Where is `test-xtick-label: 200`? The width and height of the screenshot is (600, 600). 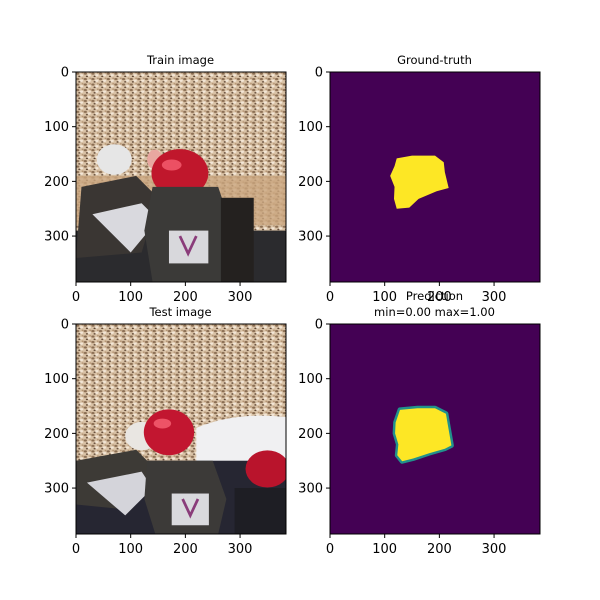
test-xtick-label: 200 is located at coordinates (185, 549).